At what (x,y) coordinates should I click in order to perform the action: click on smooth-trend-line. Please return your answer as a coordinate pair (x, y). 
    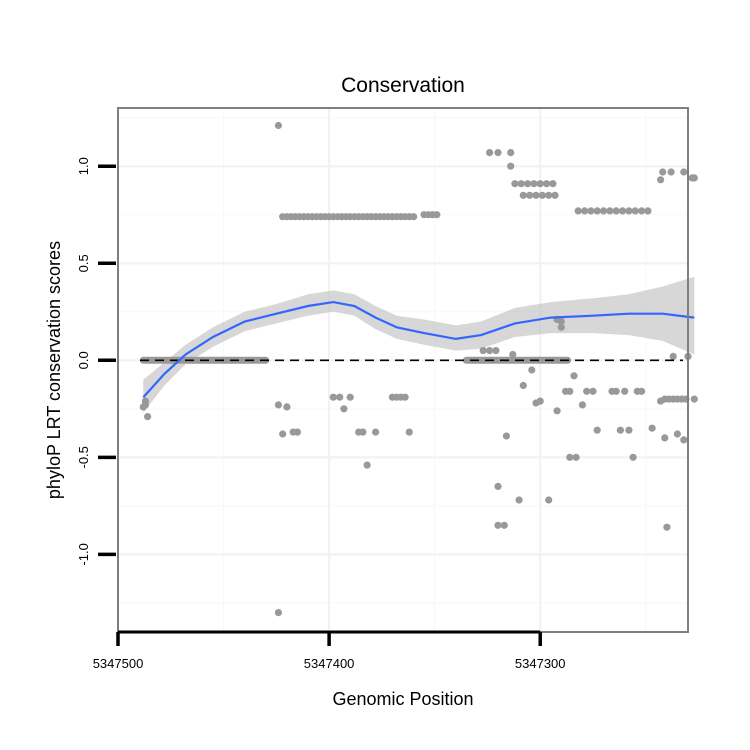
    Looking at the image, I should click on (418, 349).